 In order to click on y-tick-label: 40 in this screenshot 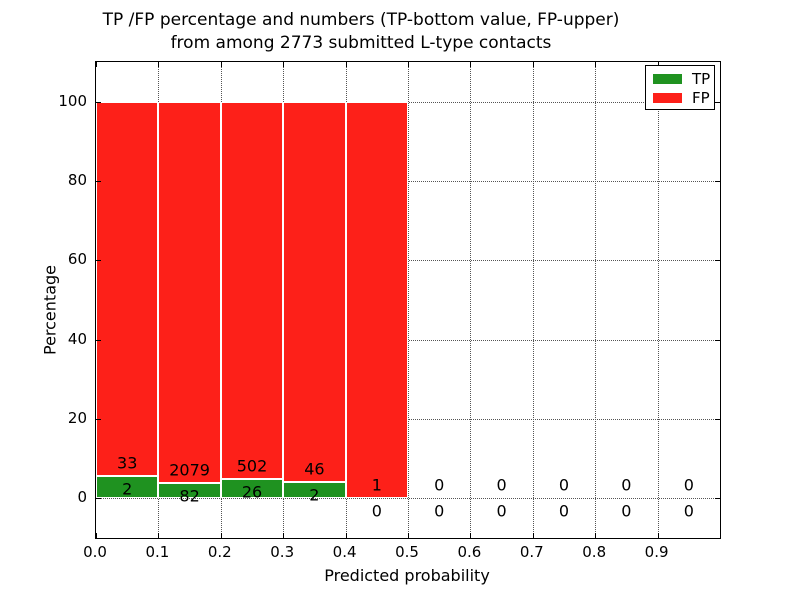, I will do `click(77, 338)`.